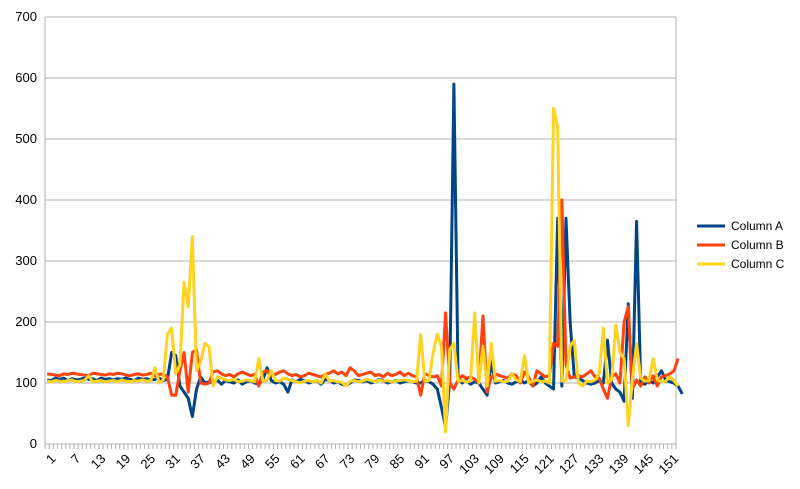 The width and height of the screenshot is (800, 489). Describe the element at coordinates (222, 461) in the screenshot. I see `x-tick-label: 43` at that location.